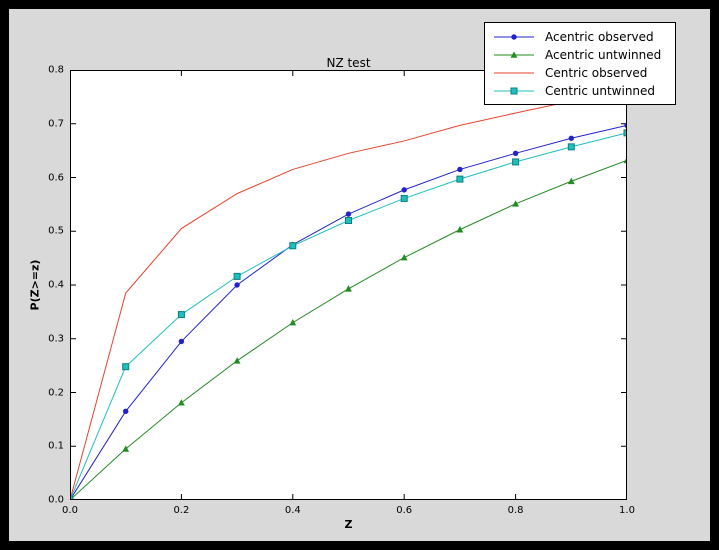 The image size is (719, 550). I want to click on x-tick-label: 0.8, so click(515, 510).